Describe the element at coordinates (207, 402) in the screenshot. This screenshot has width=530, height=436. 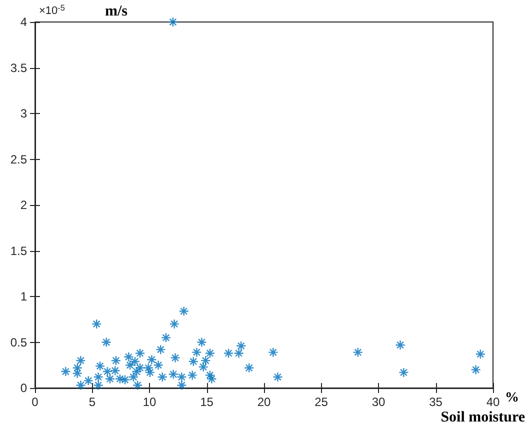
I see `x-tick-label: 15` at that location.